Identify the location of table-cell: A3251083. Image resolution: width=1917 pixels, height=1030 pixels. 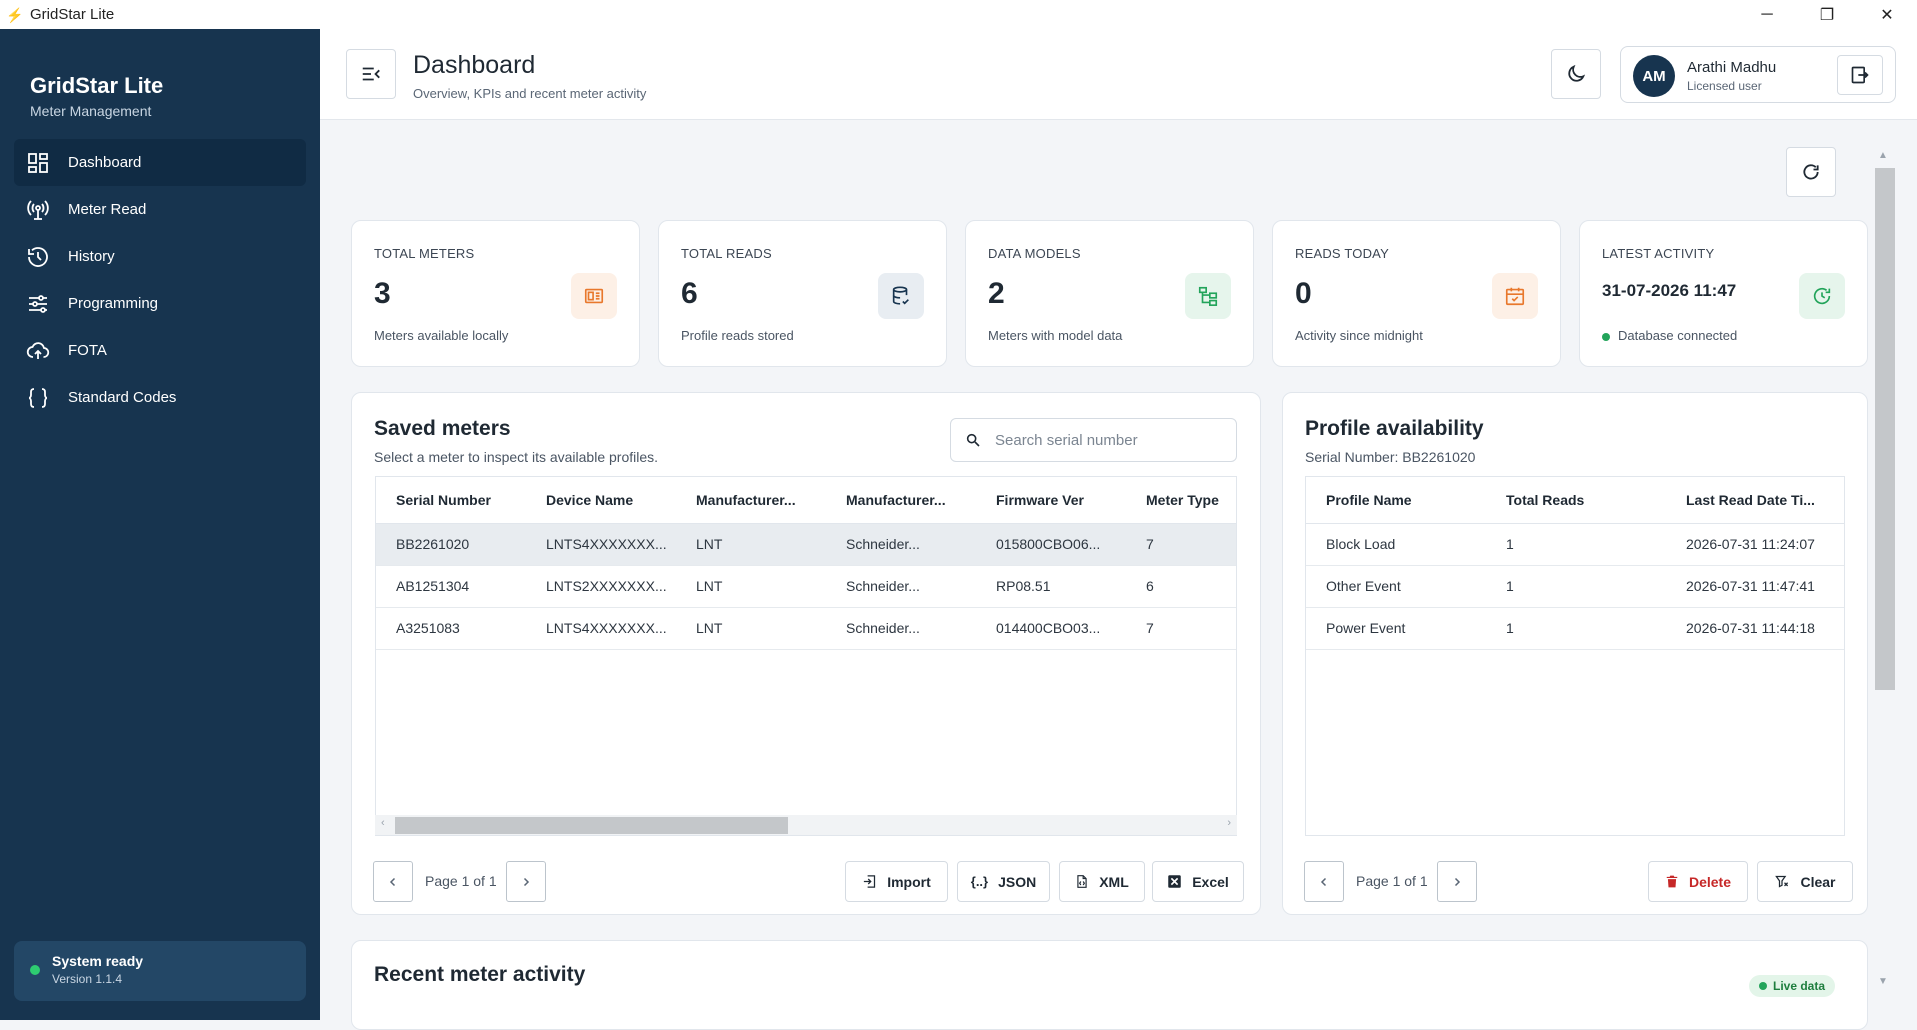
(451, 628).